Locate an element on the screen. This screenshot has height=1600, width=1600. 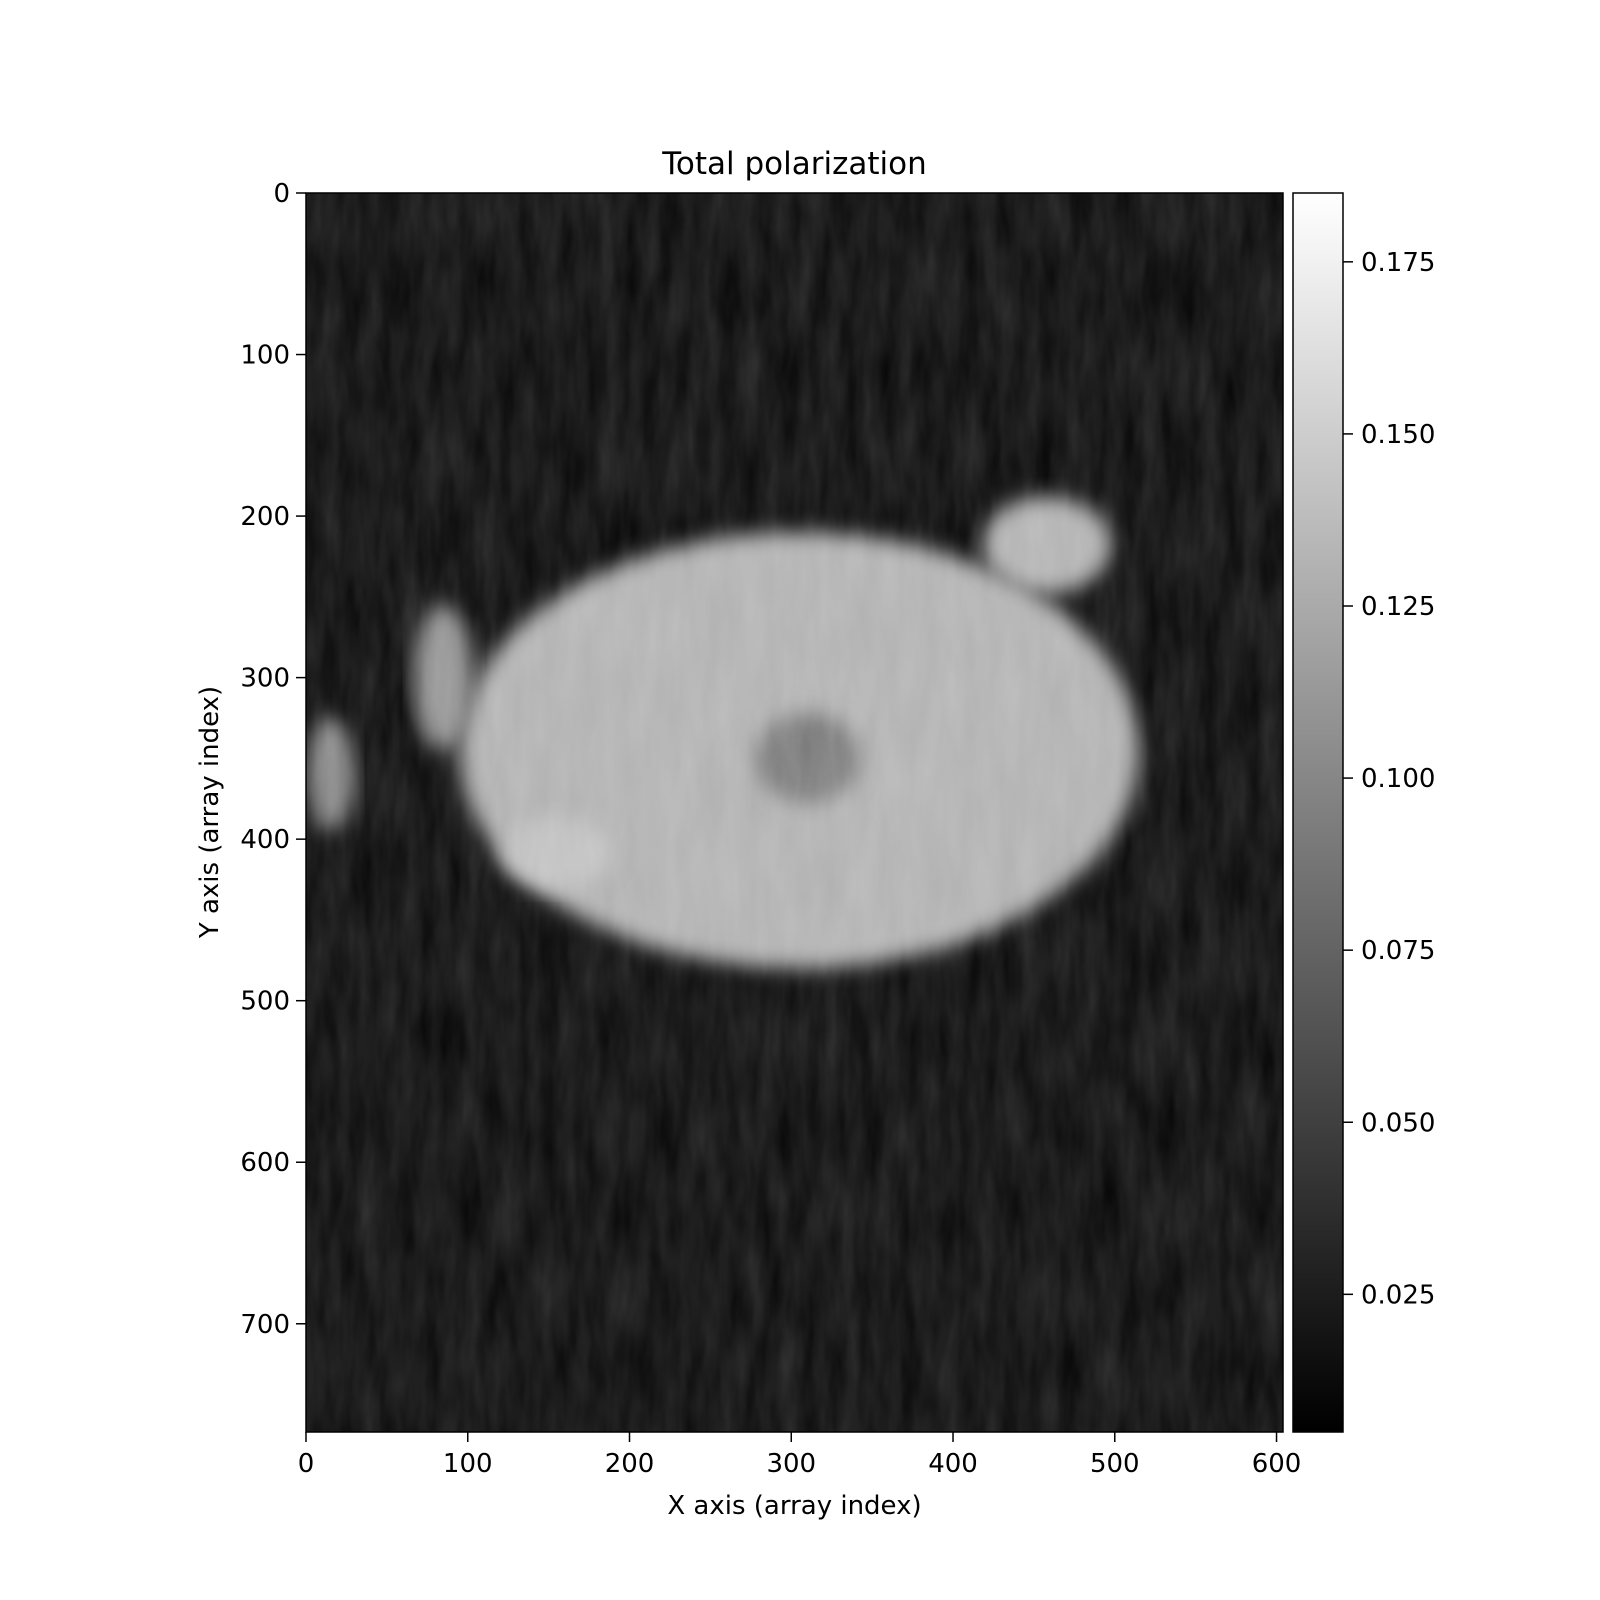
y-tick-label: 400 is located at coordinates (265, 840).